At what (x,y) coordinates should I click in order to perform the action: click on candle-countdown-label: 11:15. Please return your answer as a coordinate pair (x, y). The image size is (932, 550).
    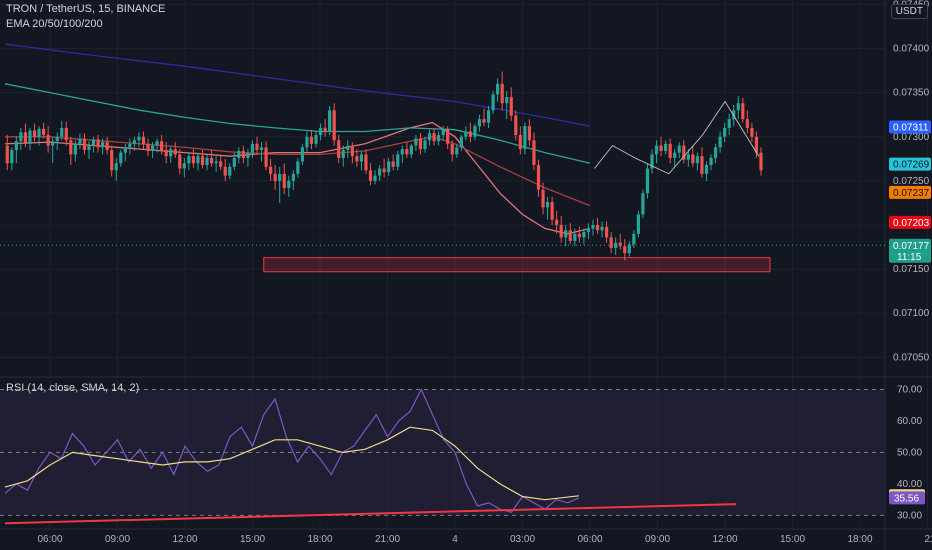
    Looking at the image, I should click on (909, 257).